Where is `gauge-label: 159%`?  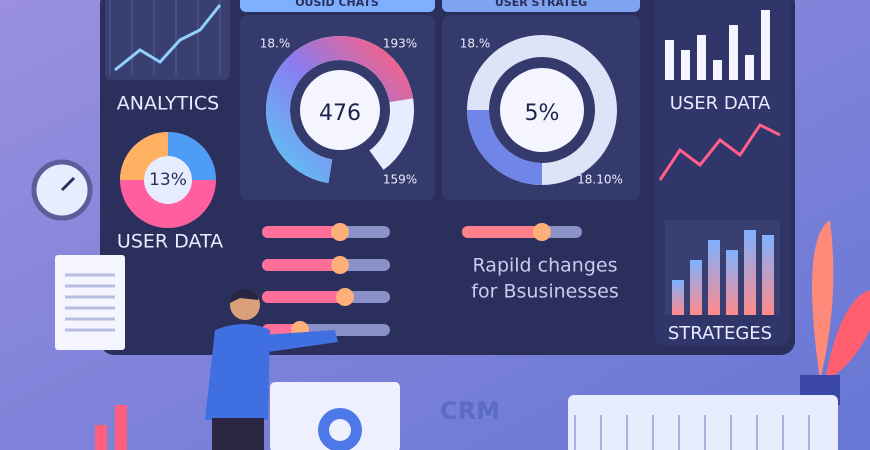 gauge-label: 159% is located at coordinates (400, 180).